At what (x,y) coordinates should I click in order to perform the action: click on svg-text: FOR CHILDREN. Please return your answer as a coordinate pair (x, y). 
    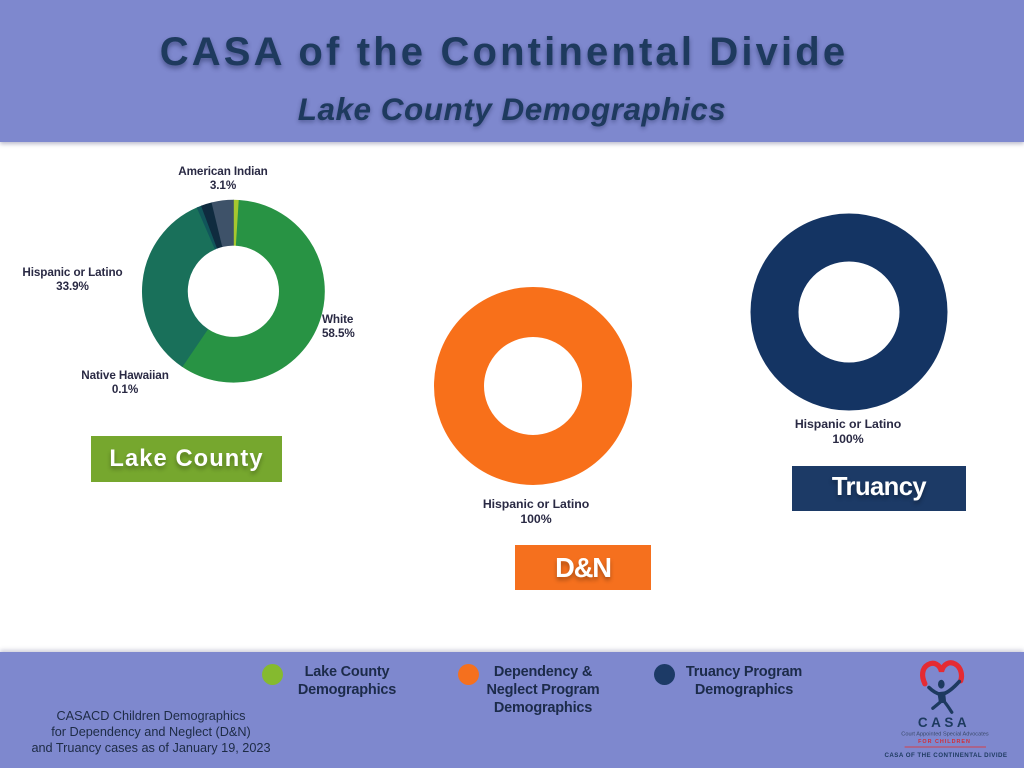
    Looking at the image, I should click on (944, 742).